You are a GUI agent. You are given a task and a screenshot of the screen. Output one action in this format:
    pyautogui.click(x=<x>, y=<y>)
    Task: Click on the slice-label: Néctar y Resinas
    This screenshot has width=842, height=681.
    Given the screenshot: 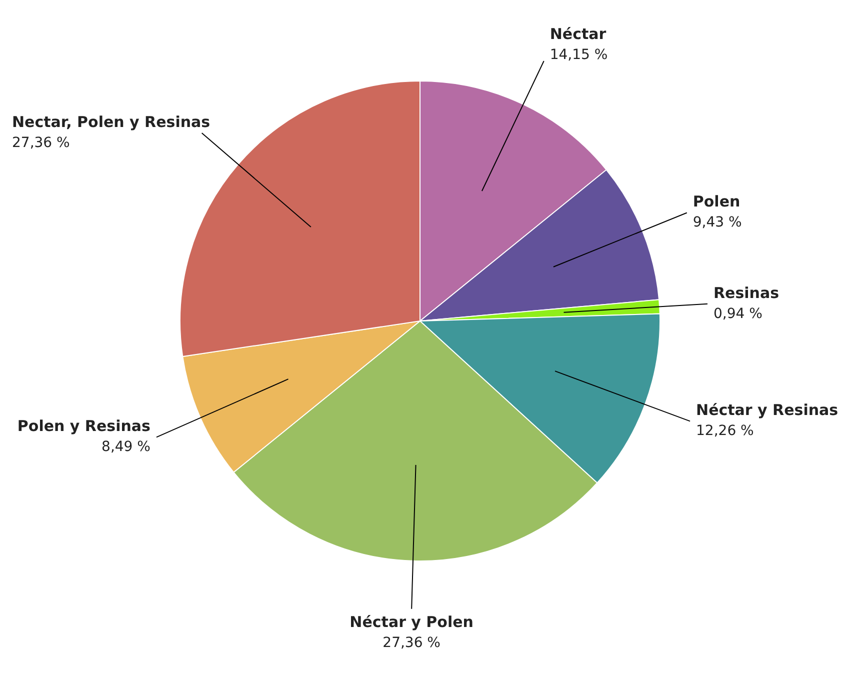 What is the action you would take?
    pyautogui.click(x=767, y=410)
    